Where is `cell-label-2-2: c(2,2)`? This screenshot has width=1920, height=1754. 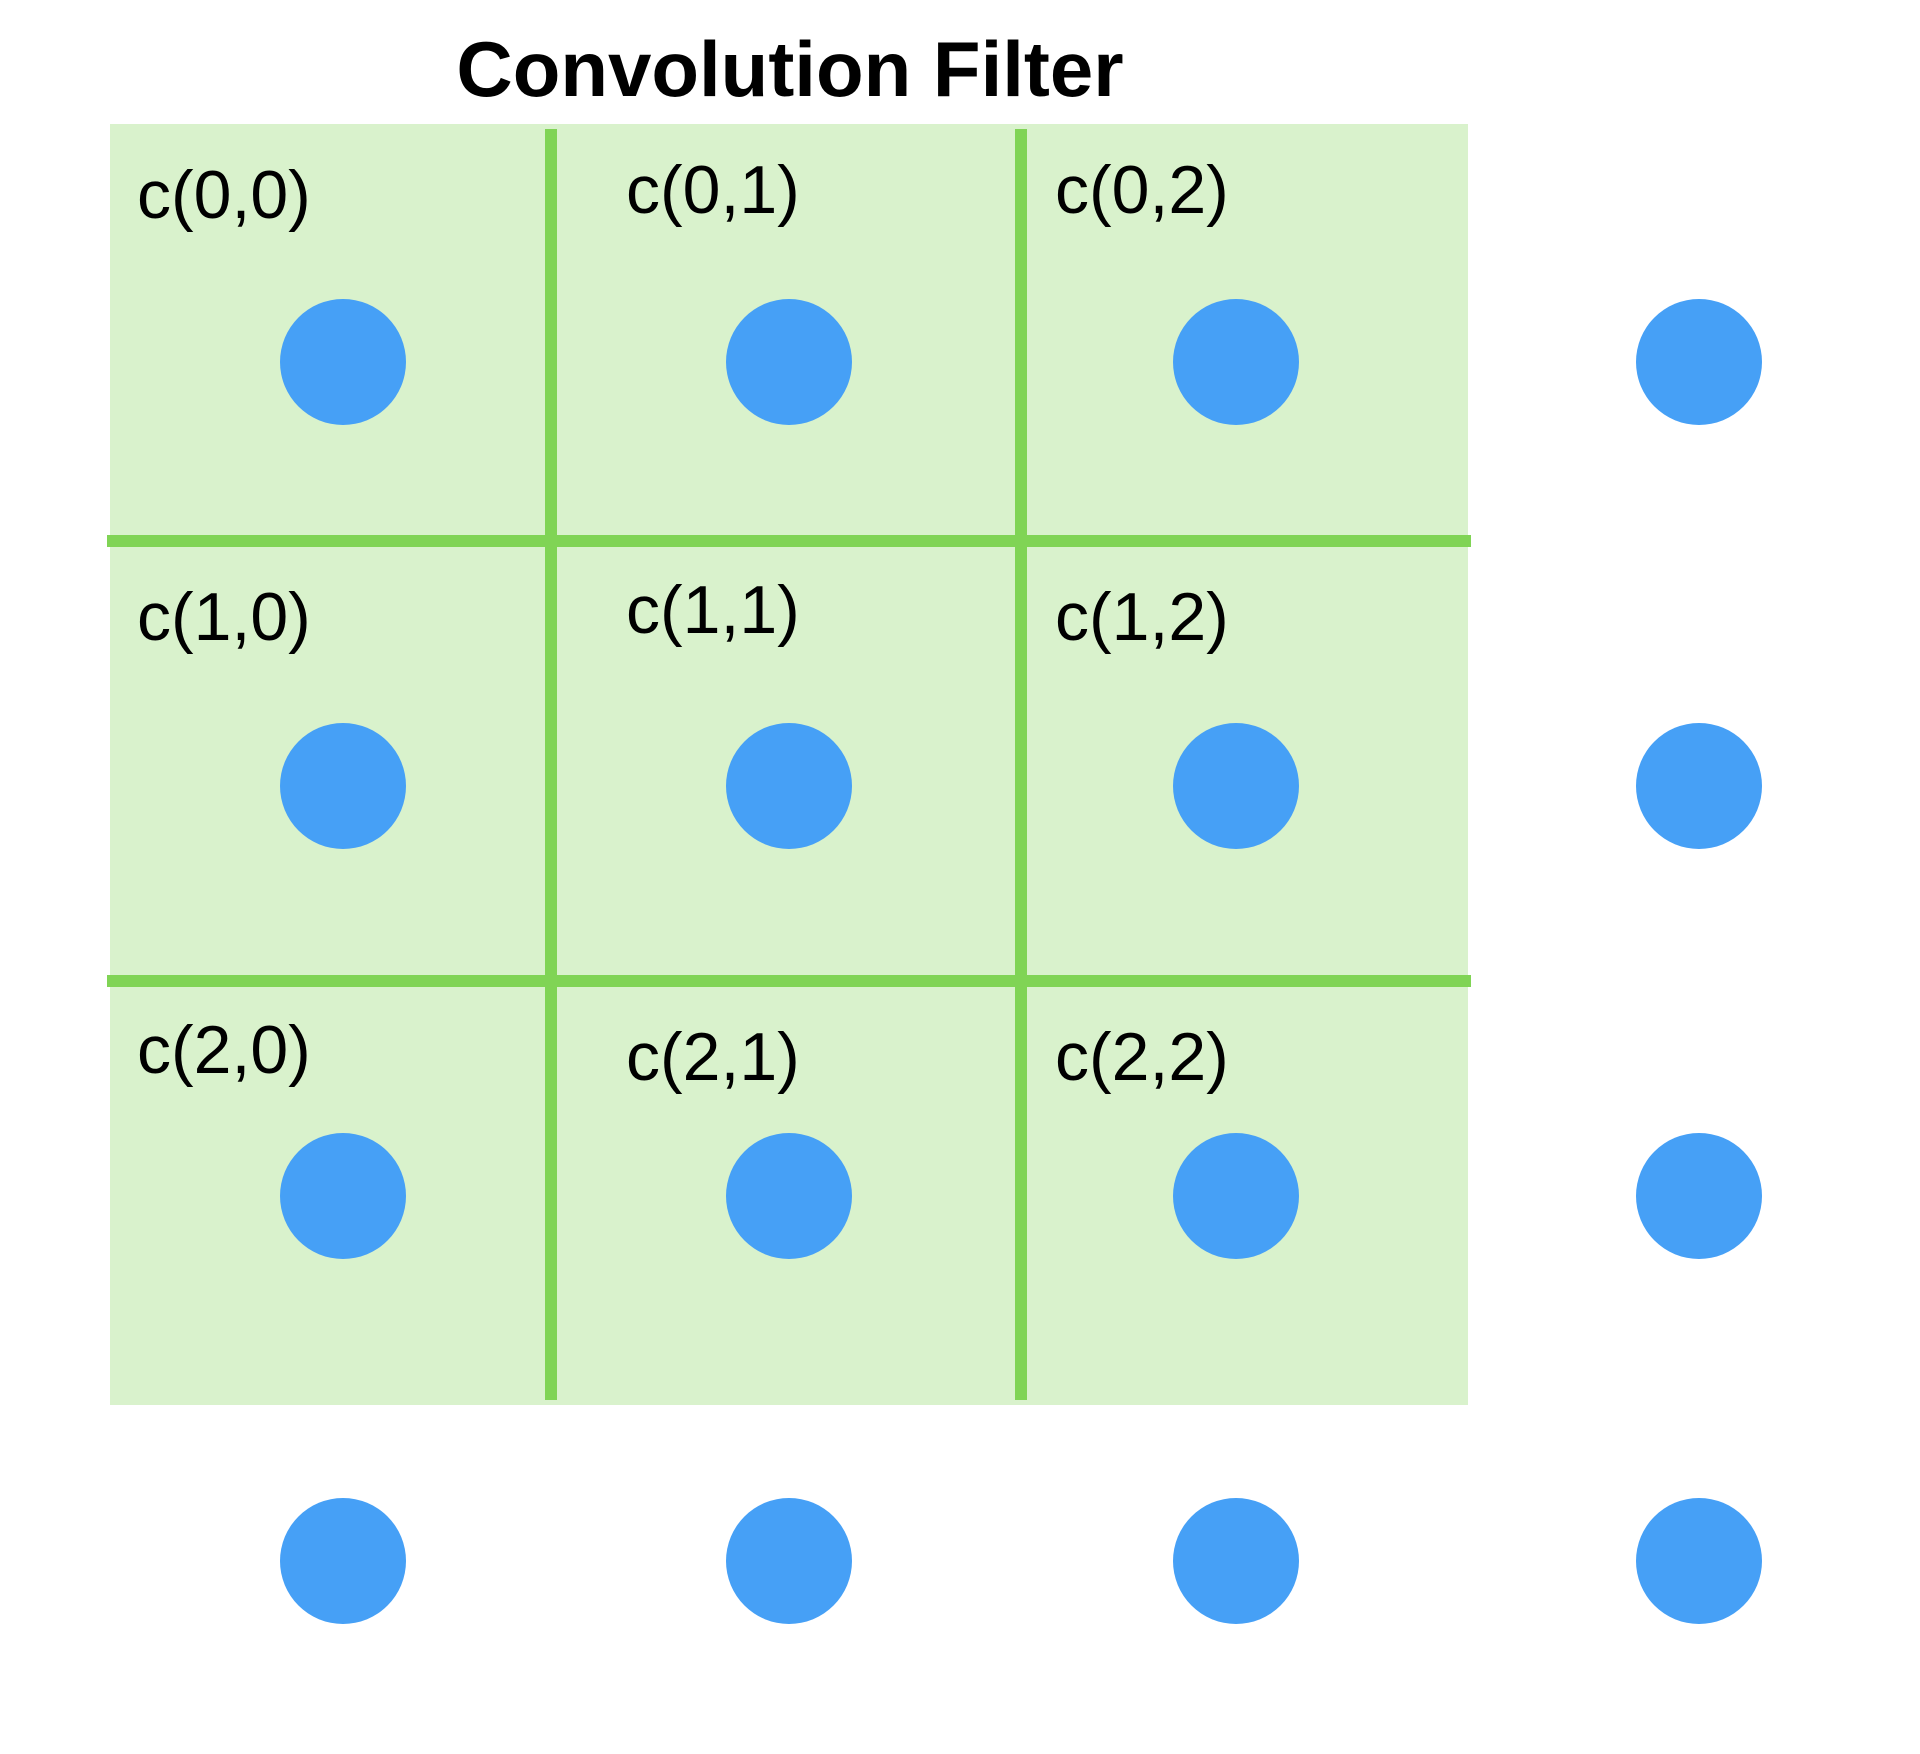 cell-label-2-2: c(2,2) is located at coordinates (1142, 1057).